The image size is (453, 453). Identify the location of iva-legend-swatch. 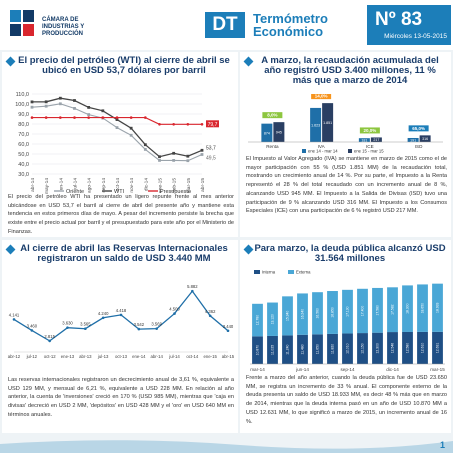
(304, 151).